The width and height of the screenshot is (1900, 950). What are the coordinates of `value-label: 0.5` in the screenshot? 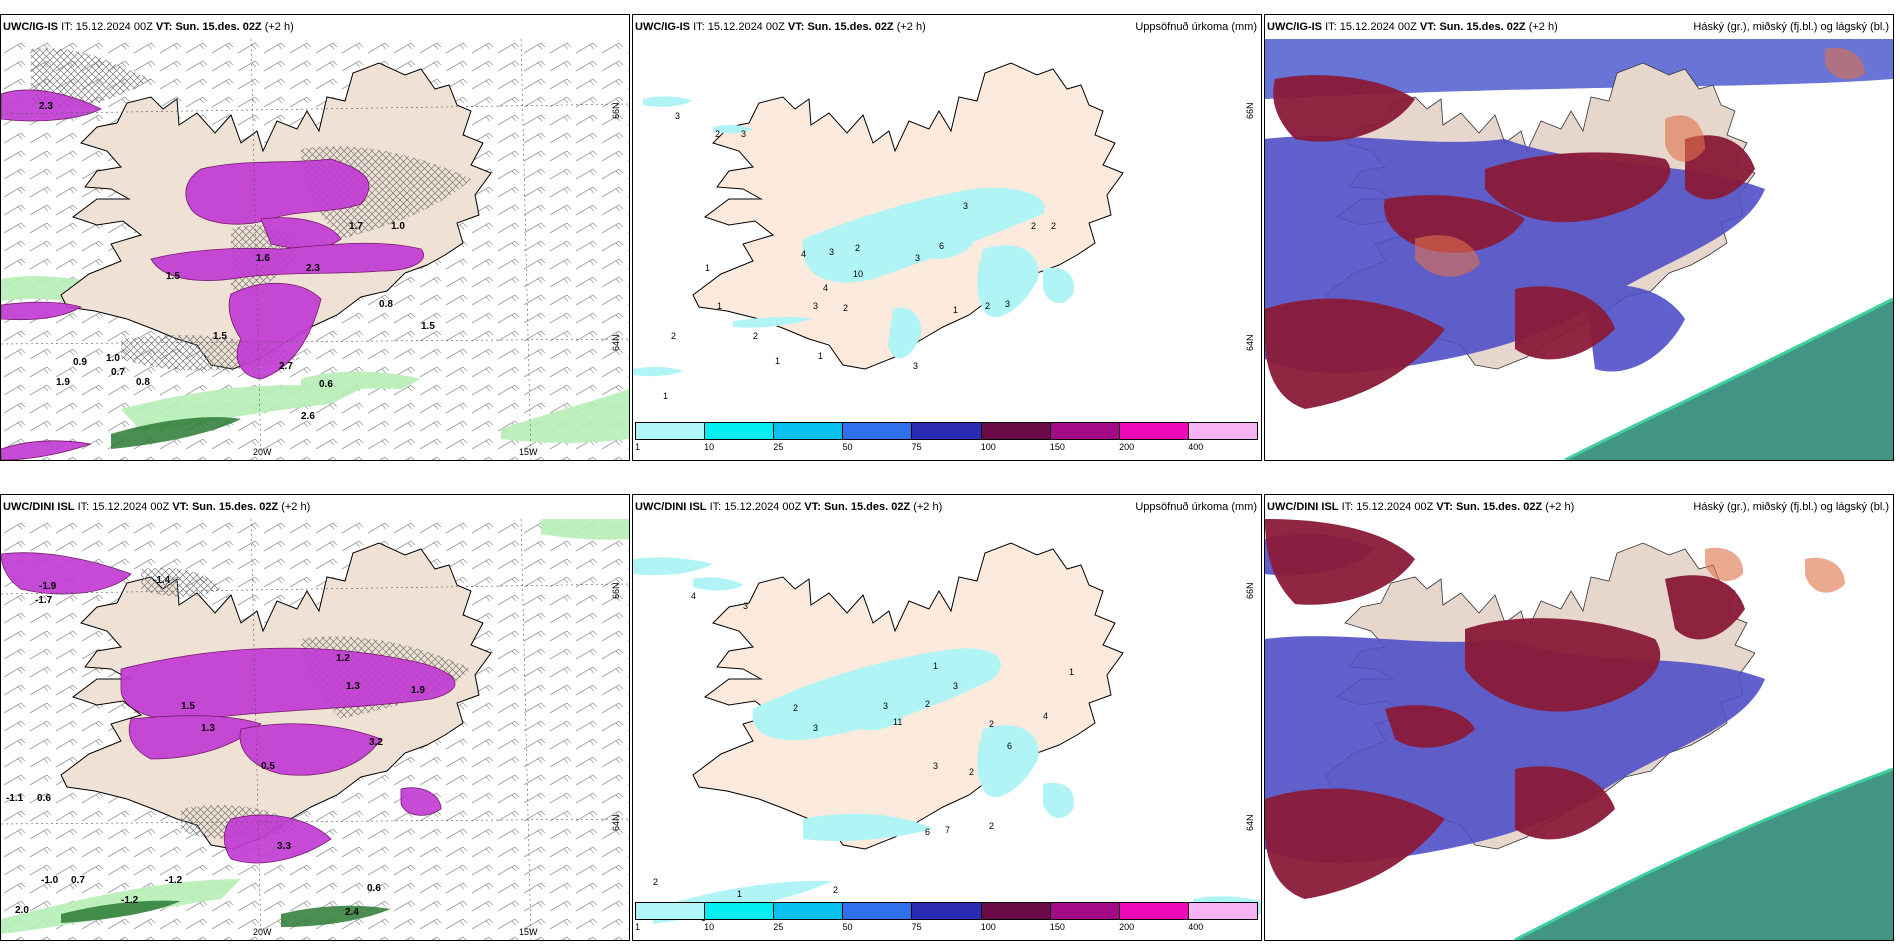 It's located at (268, 766).